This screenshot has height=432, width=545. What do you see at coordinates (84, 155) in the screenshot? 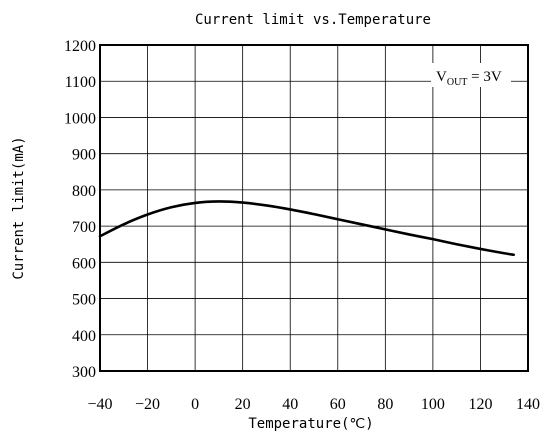
I see `y-tick-label: 900` at bounding box center [84, 155].